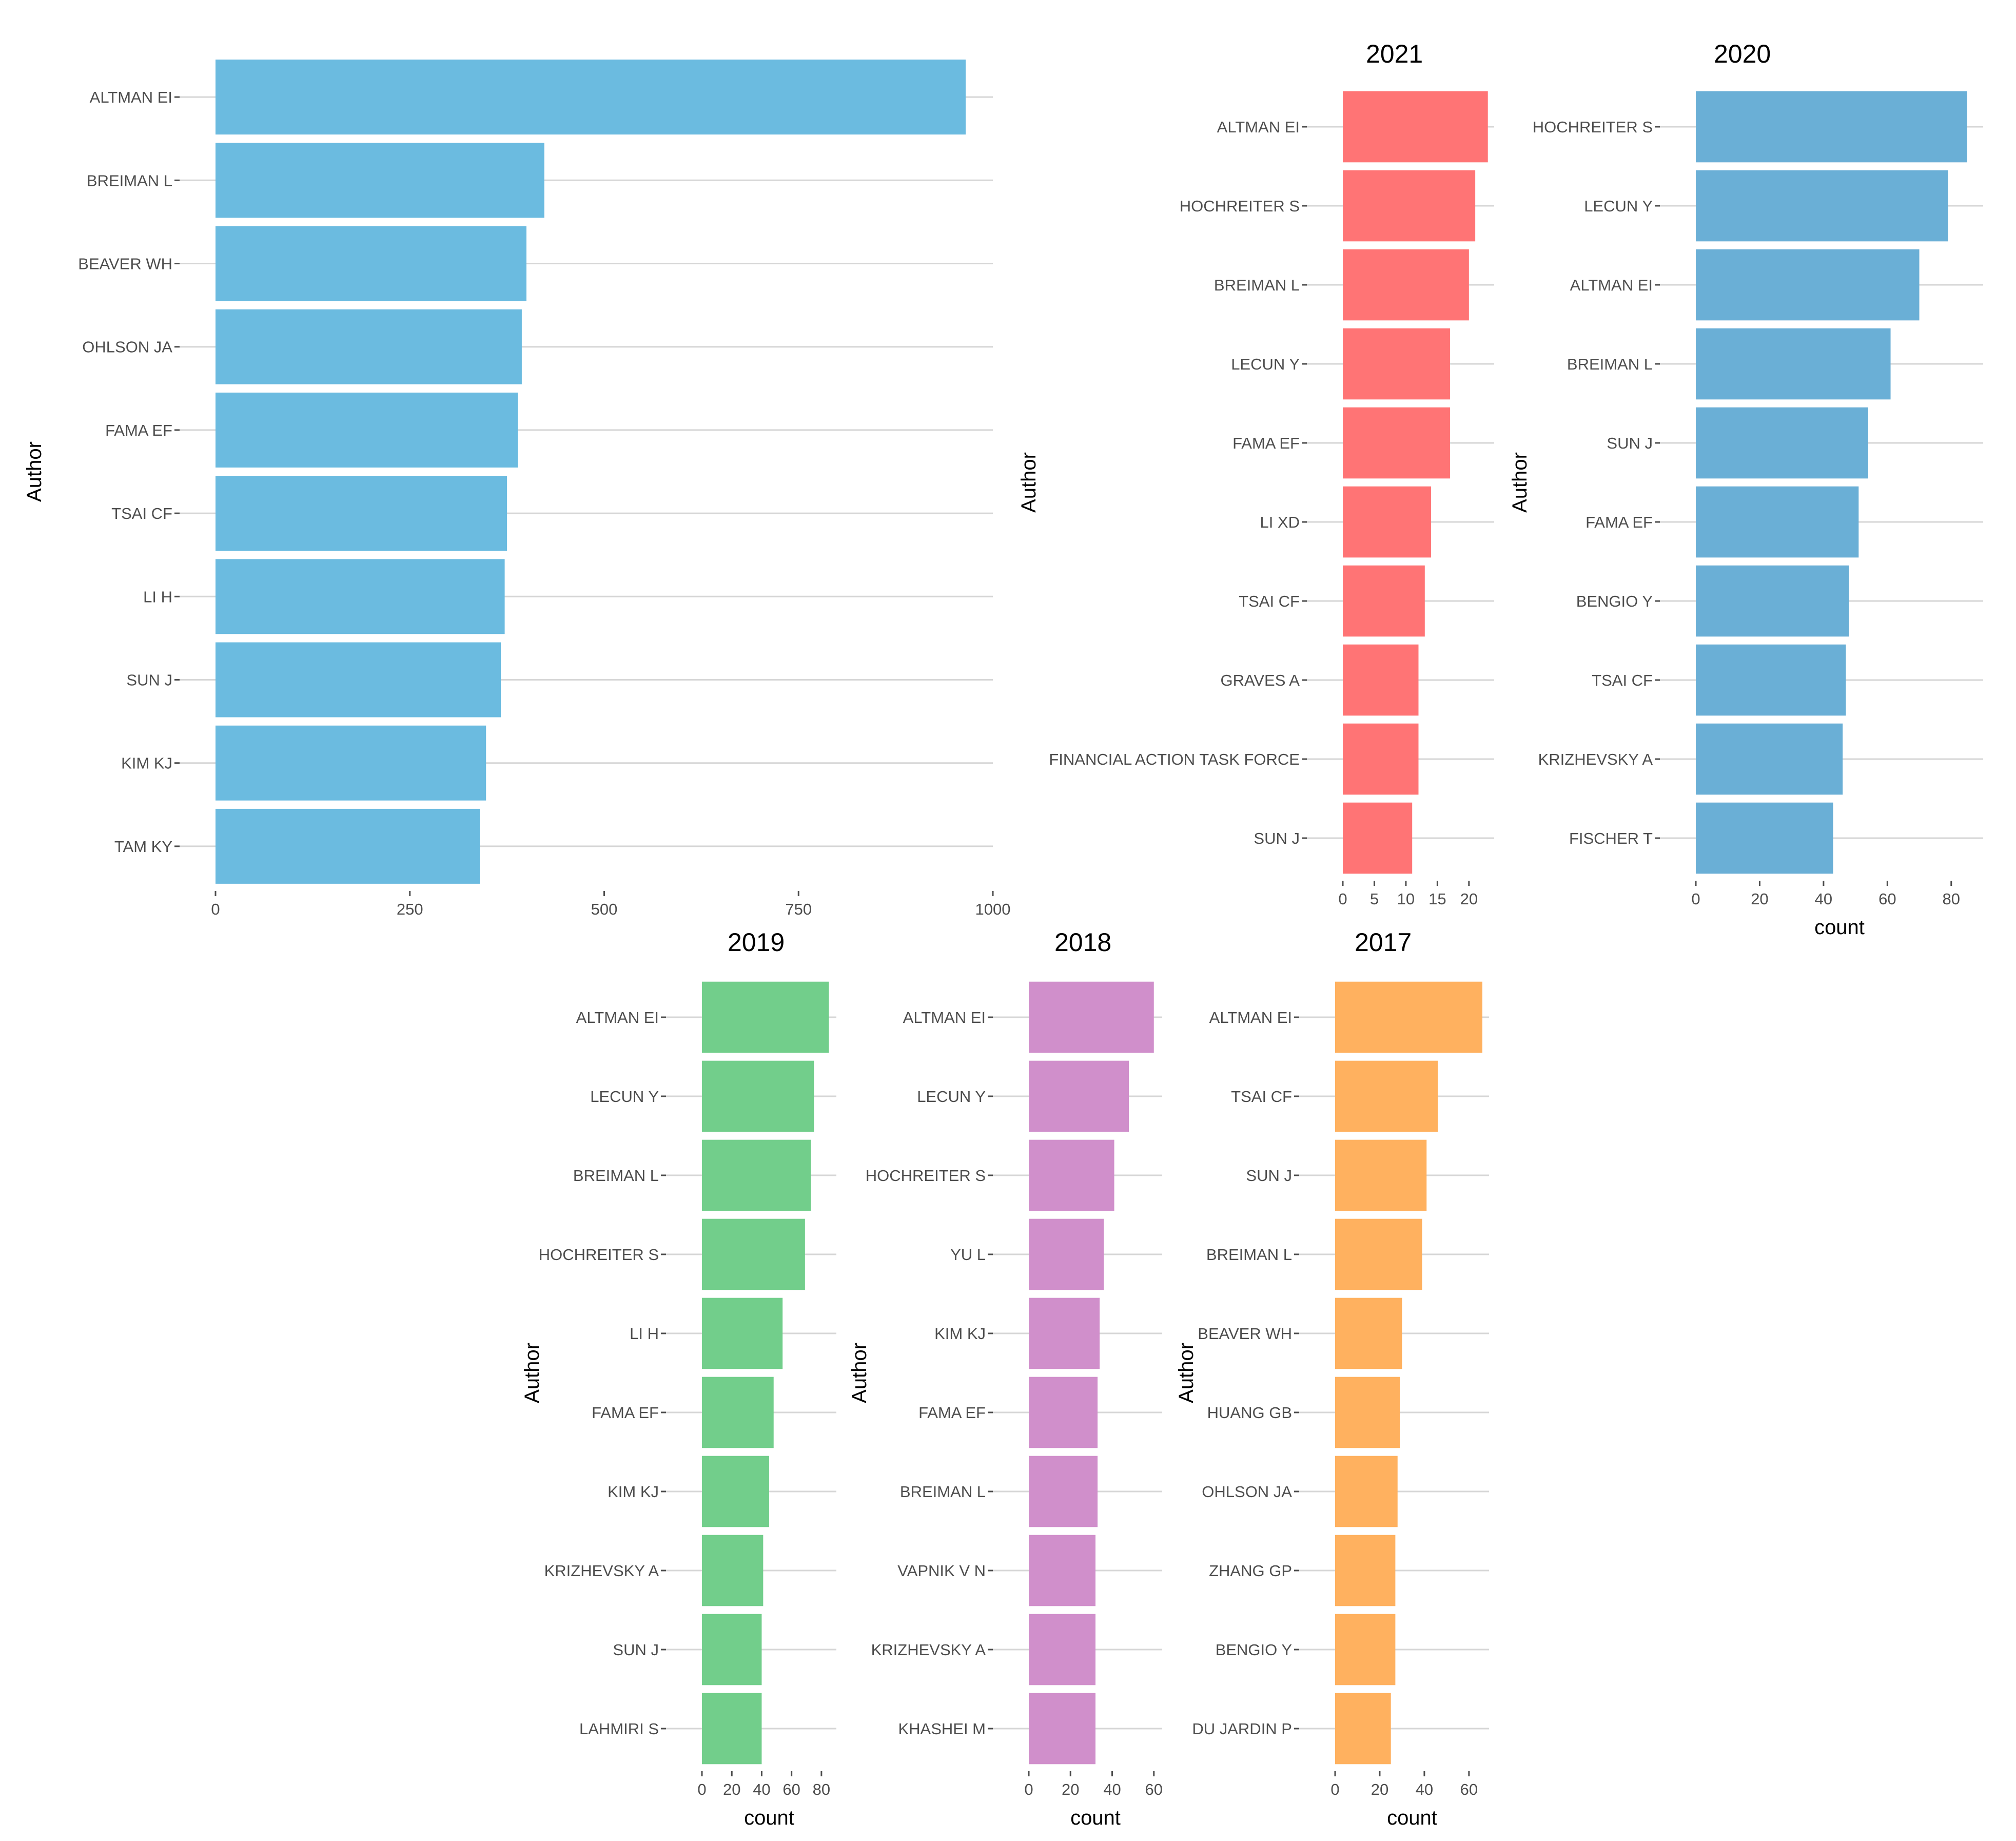 The width and height of the screenshot is (2016, 1841). I want to click on x-tick-label: 15, so click(1437, 899).